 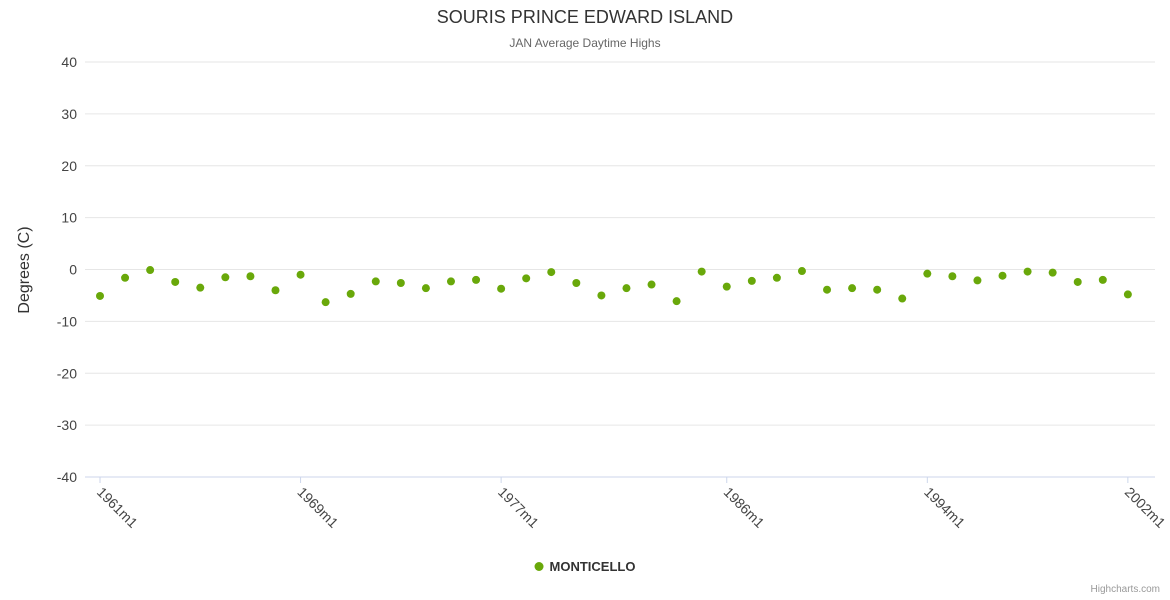 I want to click on y-axis-label: 40, so click(x=69, y=62).